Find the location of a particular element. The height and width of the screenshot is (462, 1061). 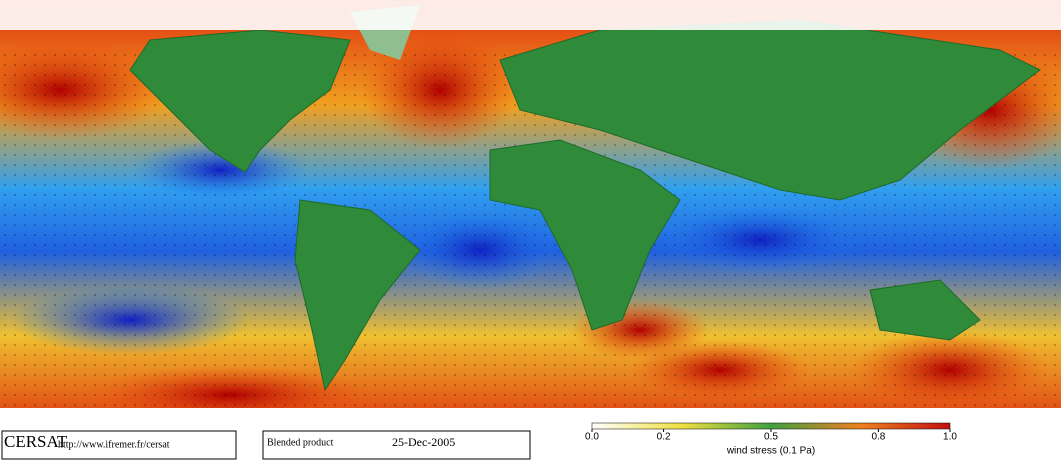

product: Blended product is located at coordinates (300, 442).